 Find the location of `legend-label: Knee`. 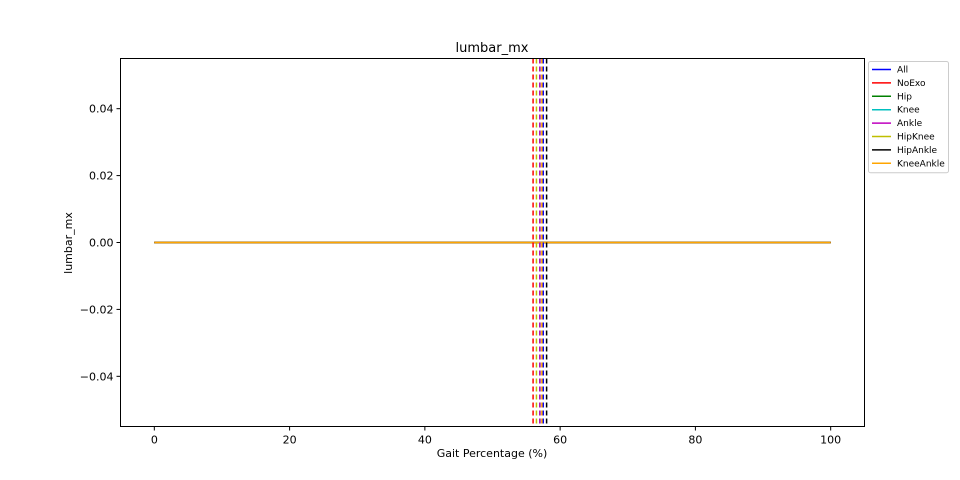

legend-label: Knee is located at coordinates (908, 111).